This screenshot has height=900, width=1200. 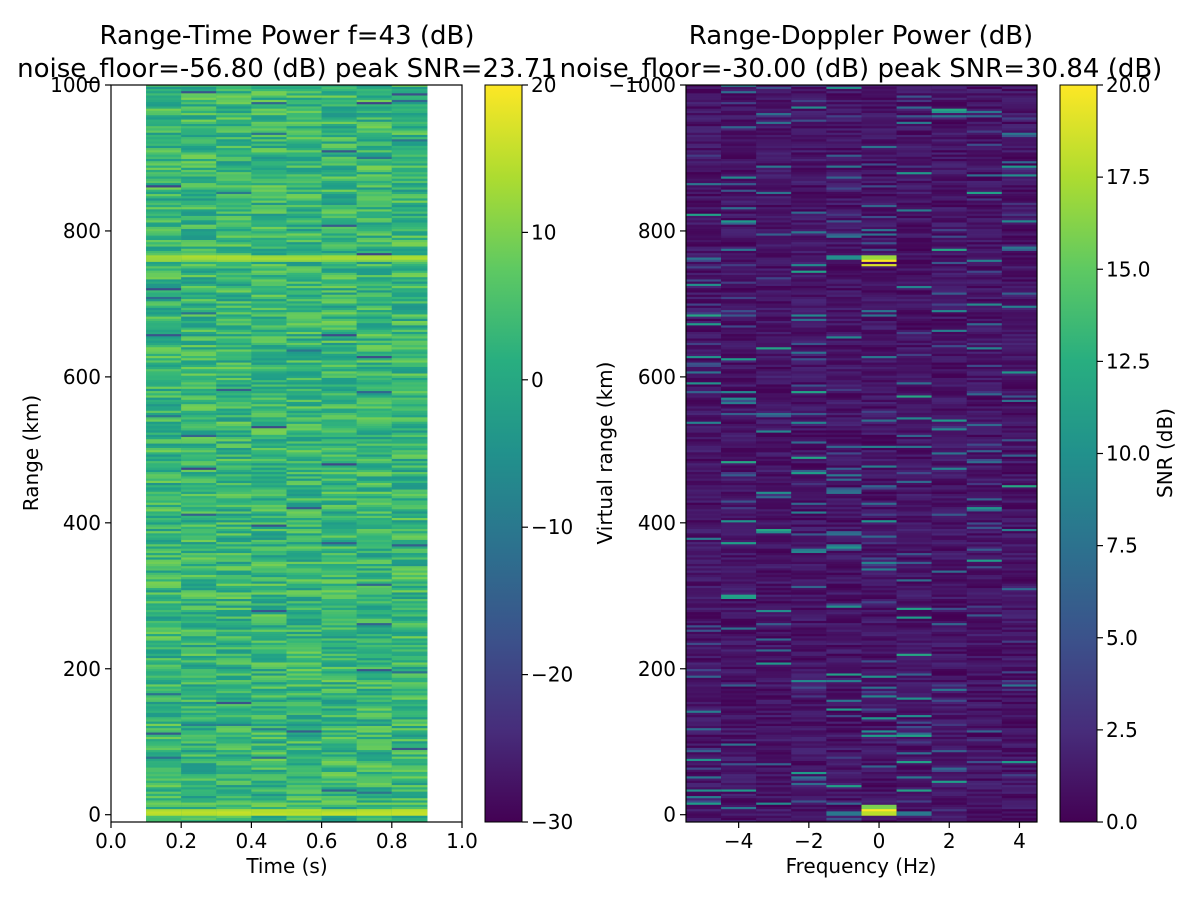 What do you see at coordinates (286, 866) in the screenshot?
I see `range-time-x-axis-label: Time (s)` at bounding box center [286, 866].